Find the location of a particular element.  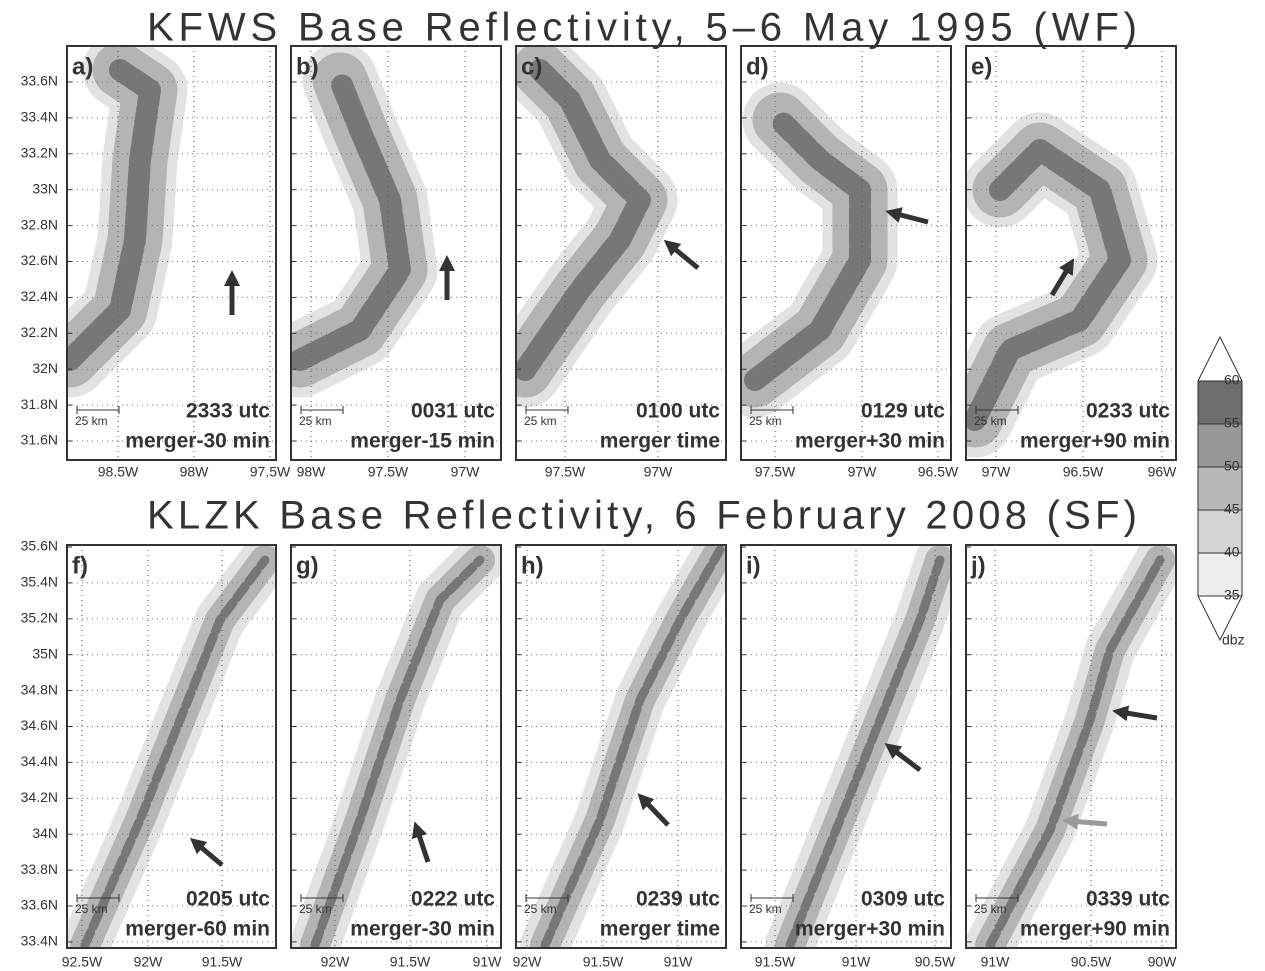

x-tick-label: 98.5W is located at coordinates (118, 472).